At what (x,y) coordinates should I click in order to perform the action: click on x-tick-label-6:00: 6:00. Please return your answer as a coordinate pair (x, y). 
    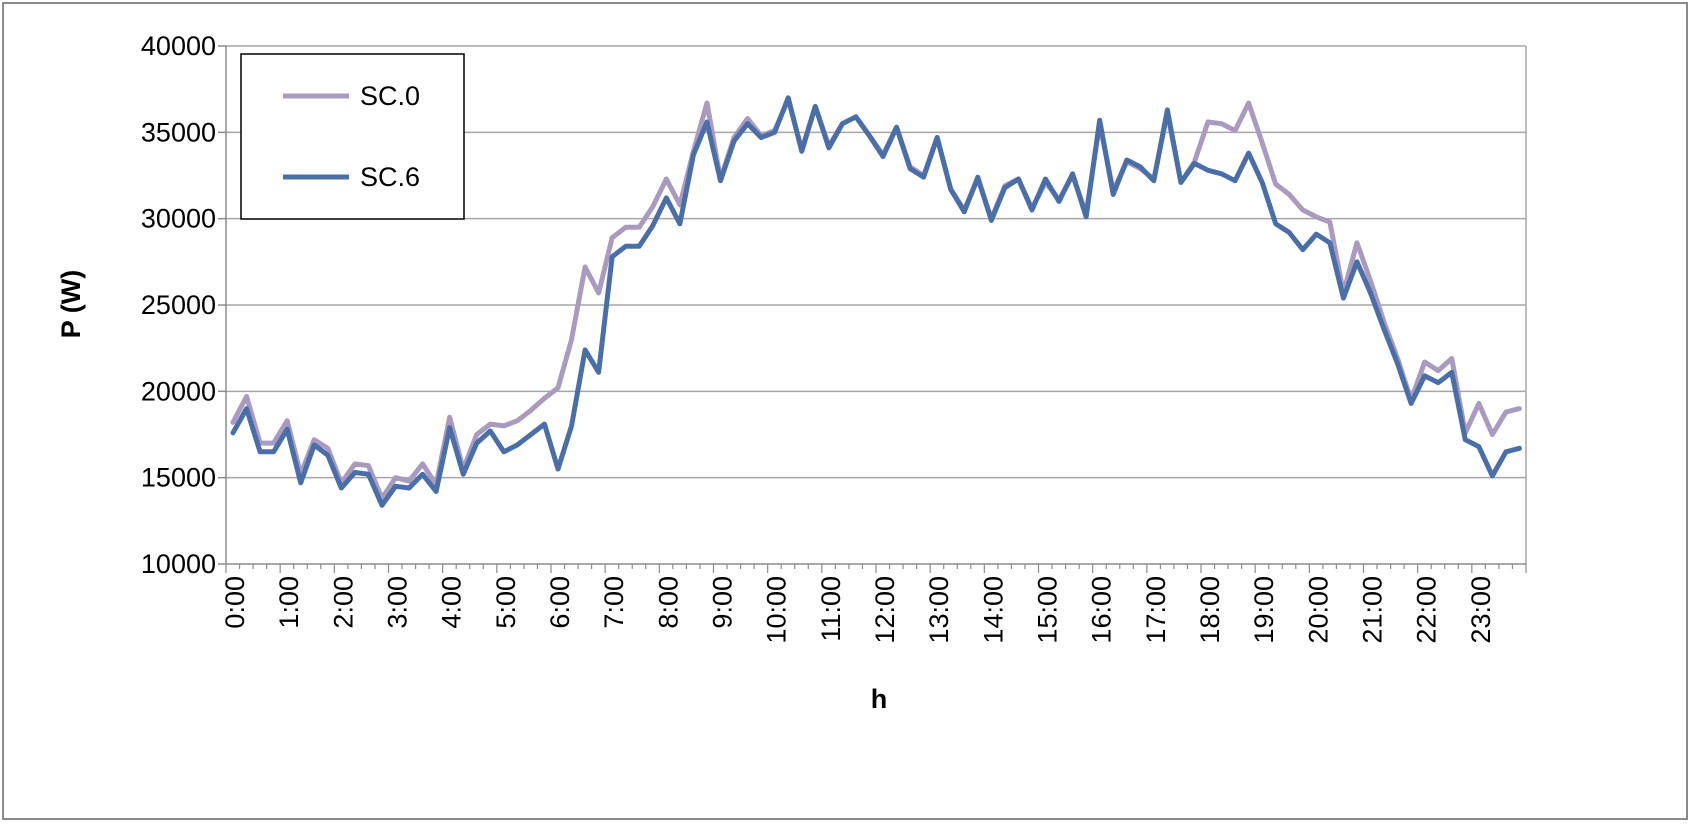
    Looking at the image, I should click on (560, 602).